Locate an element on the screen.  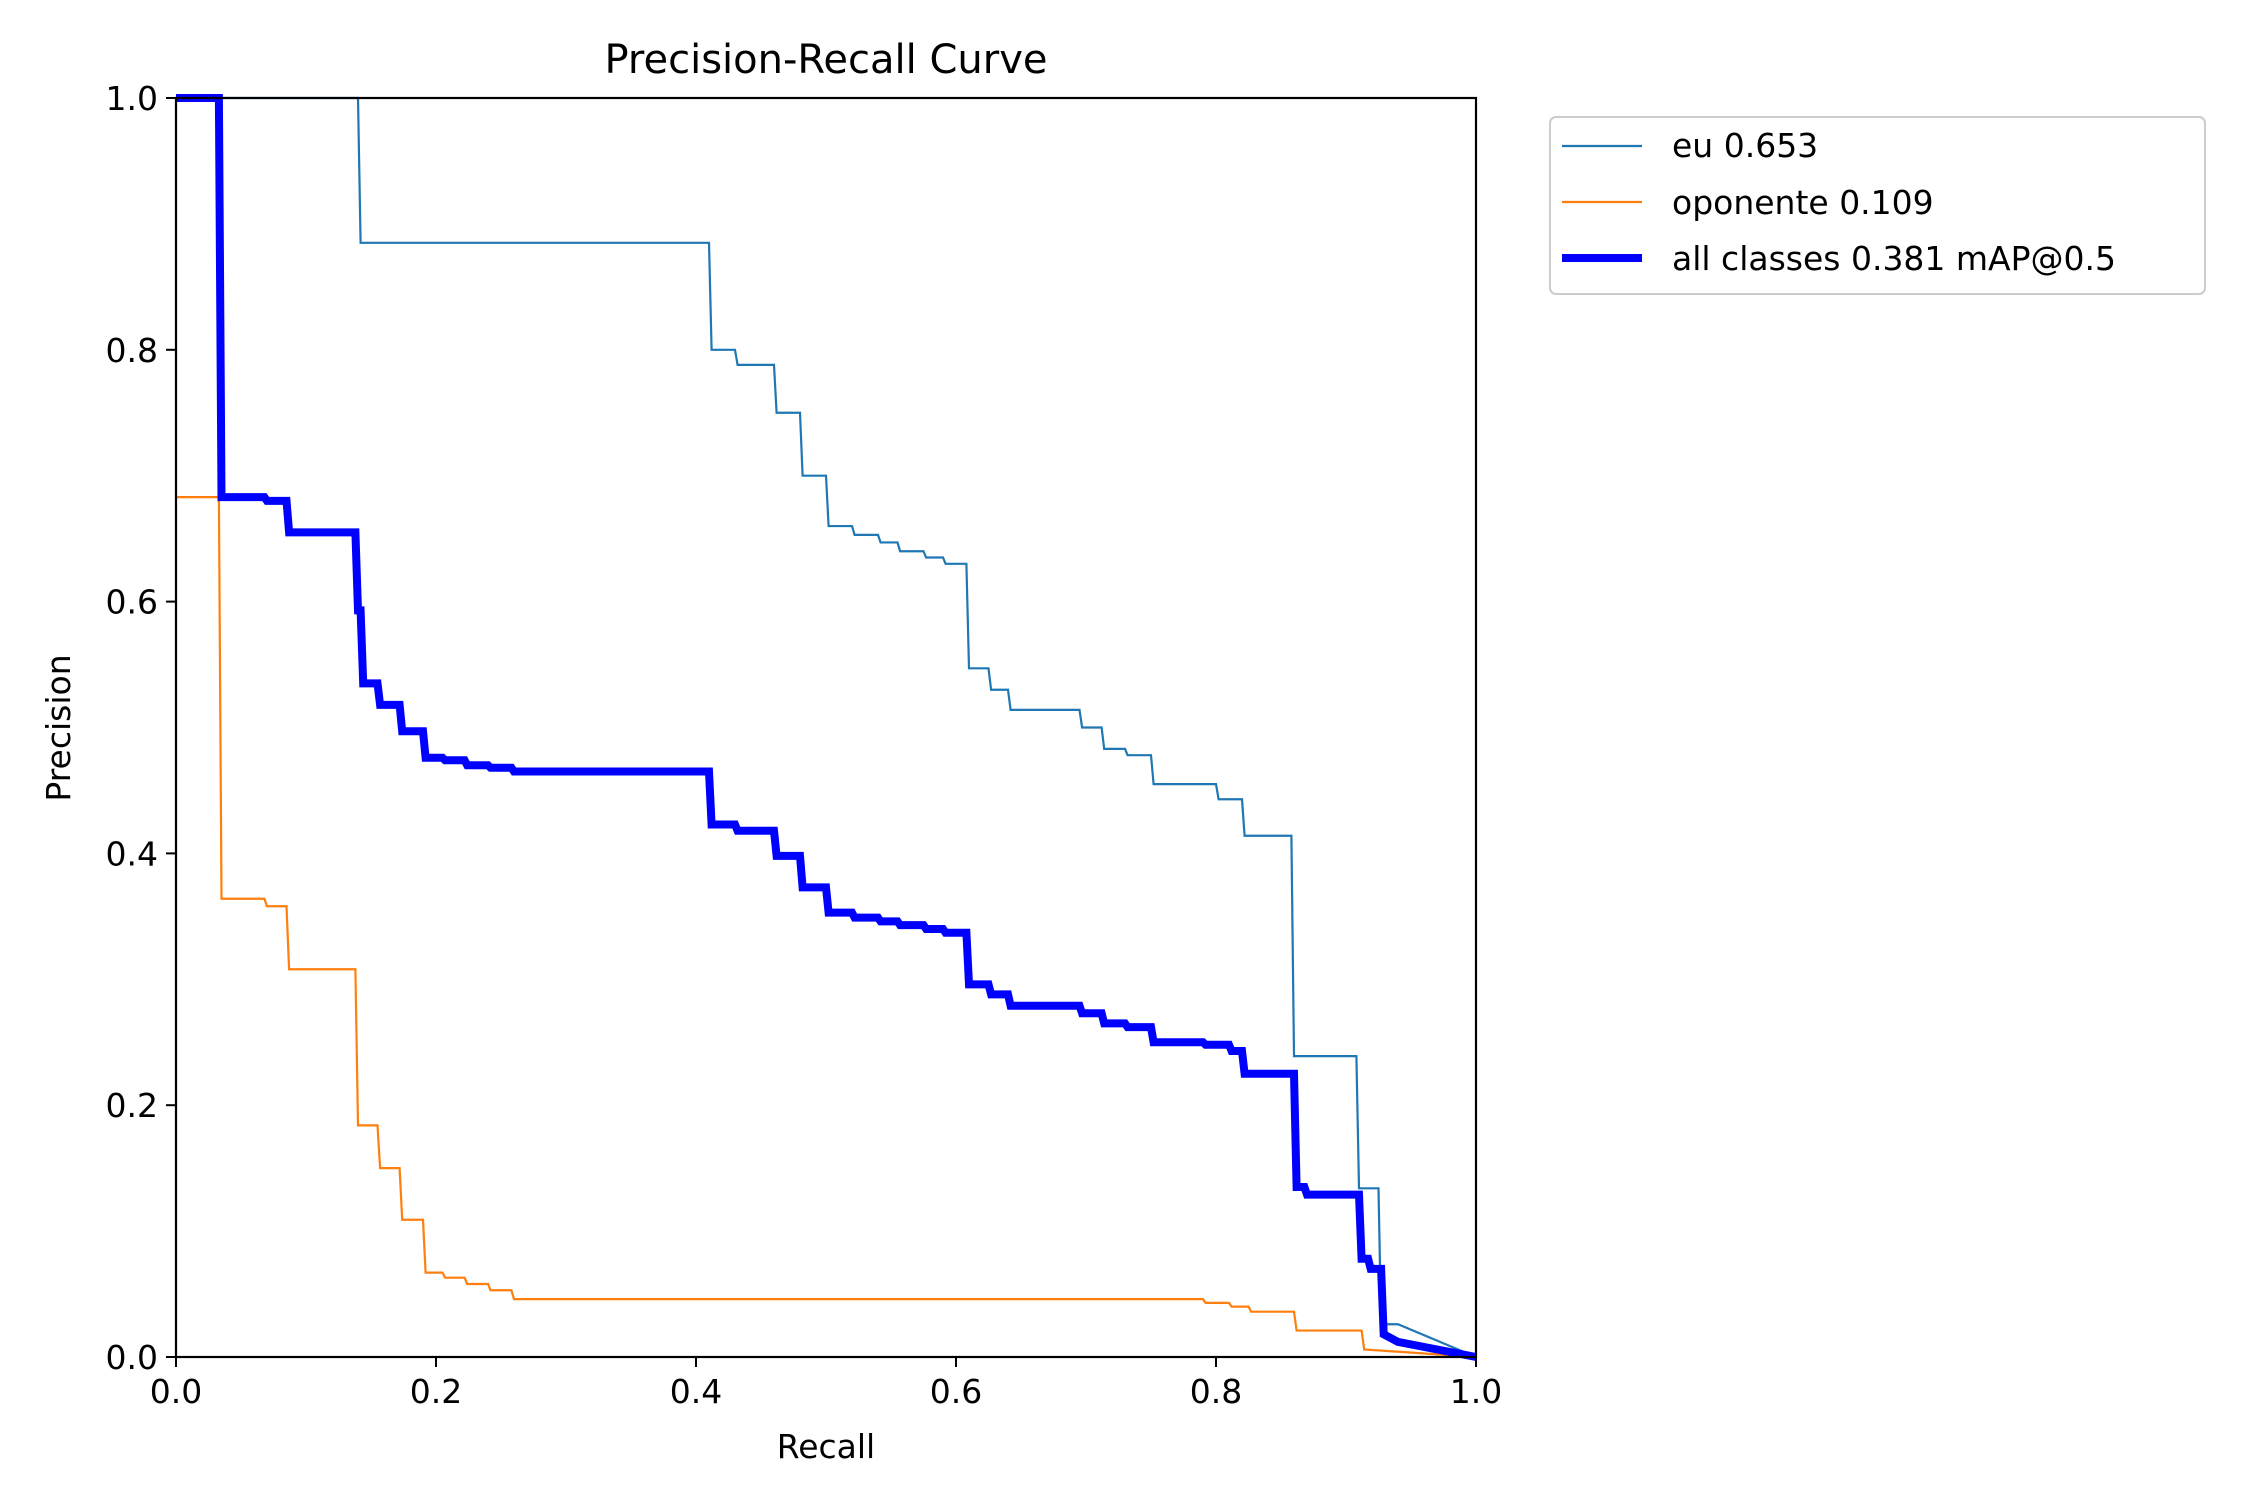
y-tick-label: 0.8 is located at coordinates (132, 350).